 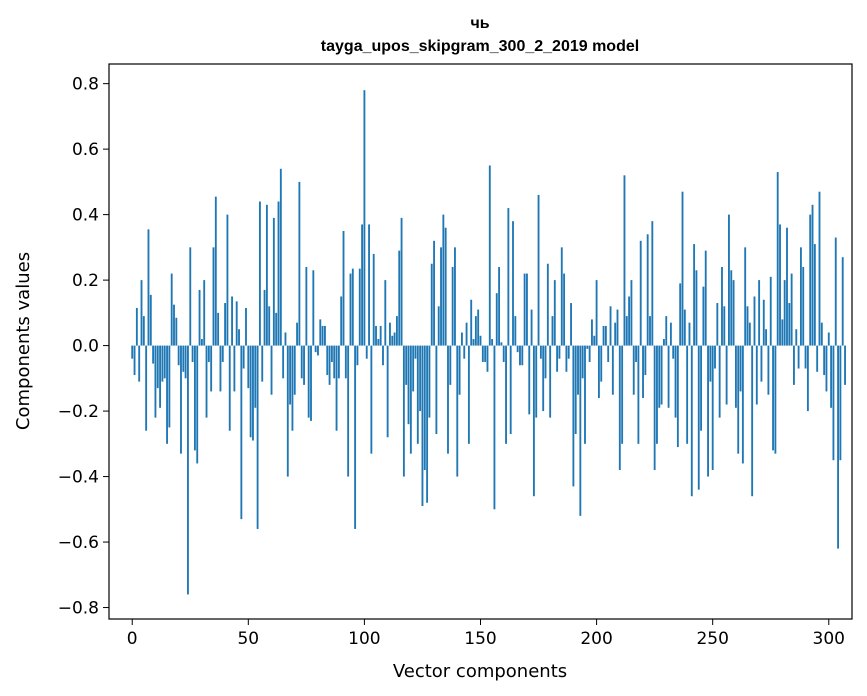 What do you see at coordinates (85, 216) in the screenshot?
I see `y-tick-label: 0.4` at bounding box center [85, 216].